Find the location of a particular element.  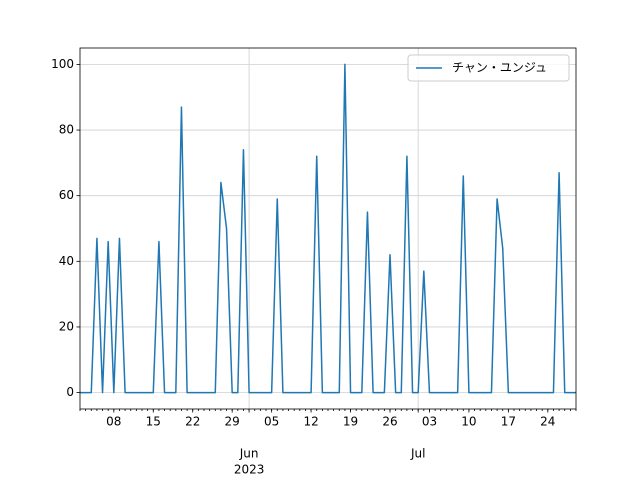

x-tick-label: 08 is located at coordinates (113, 422).